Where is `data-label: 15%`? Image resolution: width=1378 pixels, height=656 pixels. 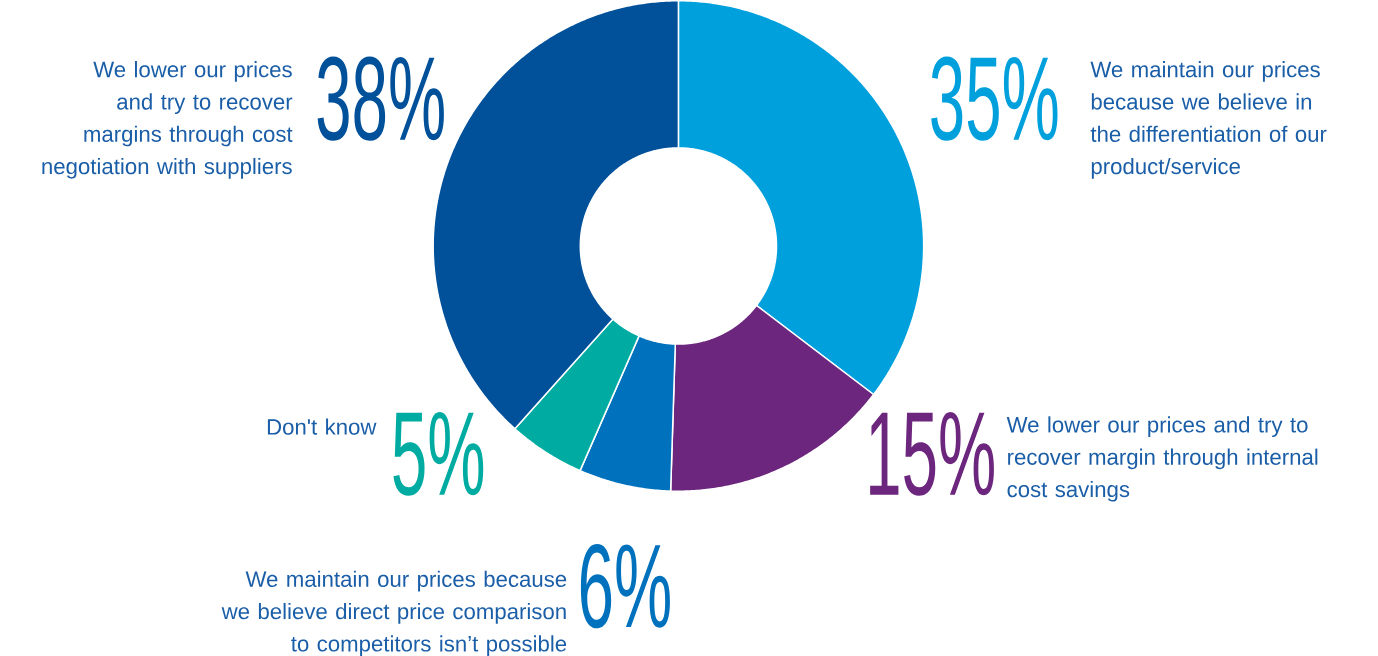
data-label: 15% is located at coordinates (932, 454).